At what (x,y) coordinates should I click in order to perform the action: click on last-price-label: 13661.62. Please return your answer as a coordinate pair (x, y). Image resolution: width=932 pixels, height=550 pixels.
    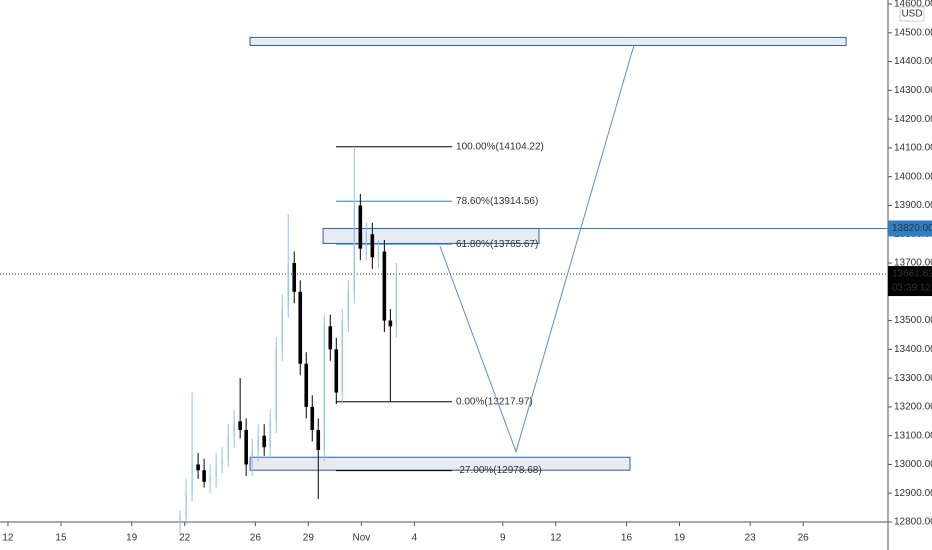
    Looking at the image, I should click on (912, 274).